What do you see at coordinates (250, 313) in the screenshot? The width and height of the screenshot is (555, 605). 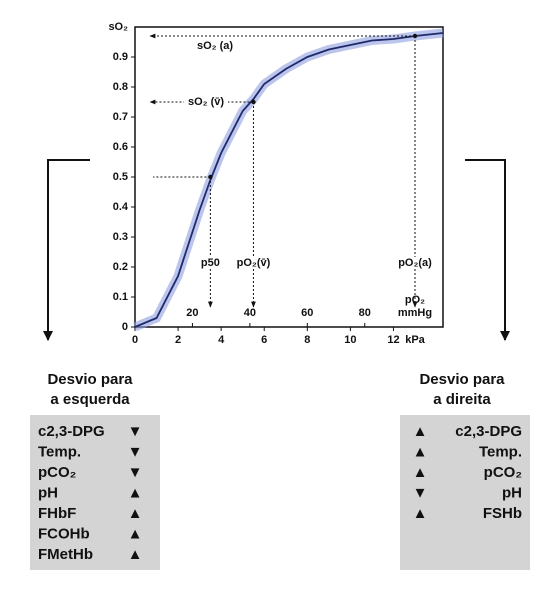 I see `x2-tick-label: 40` at bounding box center [250, 313].